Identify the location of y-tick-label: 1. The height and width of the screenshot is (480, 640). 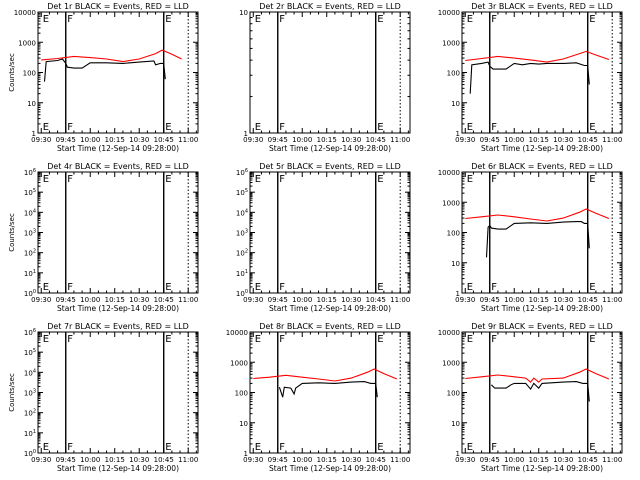
(246, 134).